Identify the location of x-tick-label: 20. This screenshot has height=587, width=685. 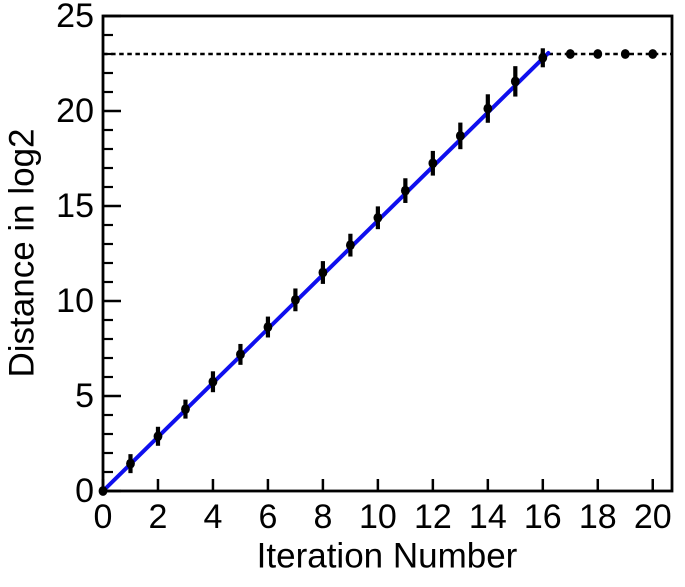
(653, 517).